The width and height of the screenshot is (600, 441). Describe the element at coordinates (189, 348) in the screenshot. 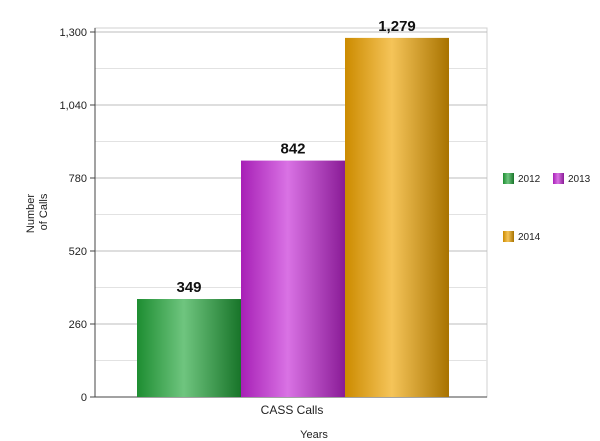

I see `bar-2012` at that location.